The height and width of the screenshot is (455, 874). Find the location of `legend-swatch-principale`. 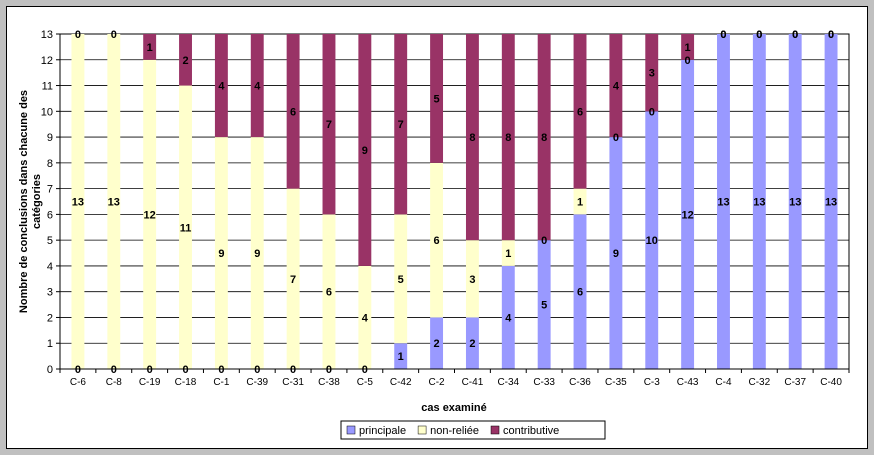

legend-swatch-principale is located at coordinates (351, 430).